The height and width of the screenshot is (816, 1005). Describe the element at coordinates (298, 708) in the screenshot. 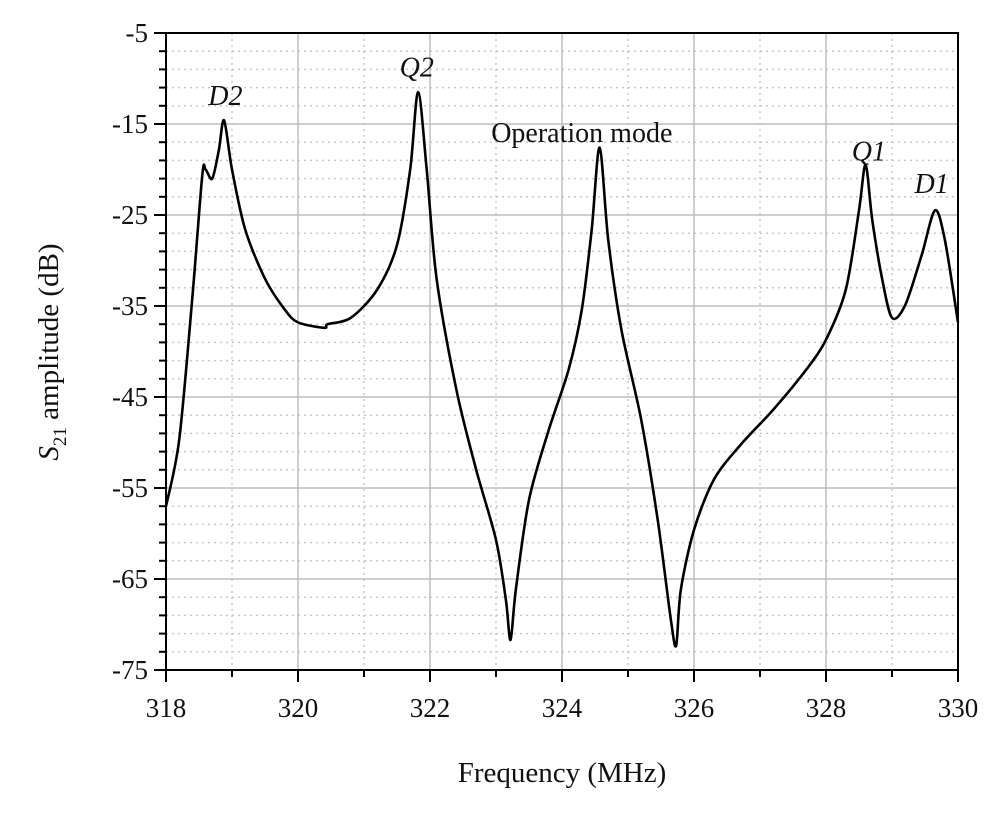

I see `x-tick-label: 320` at that location.